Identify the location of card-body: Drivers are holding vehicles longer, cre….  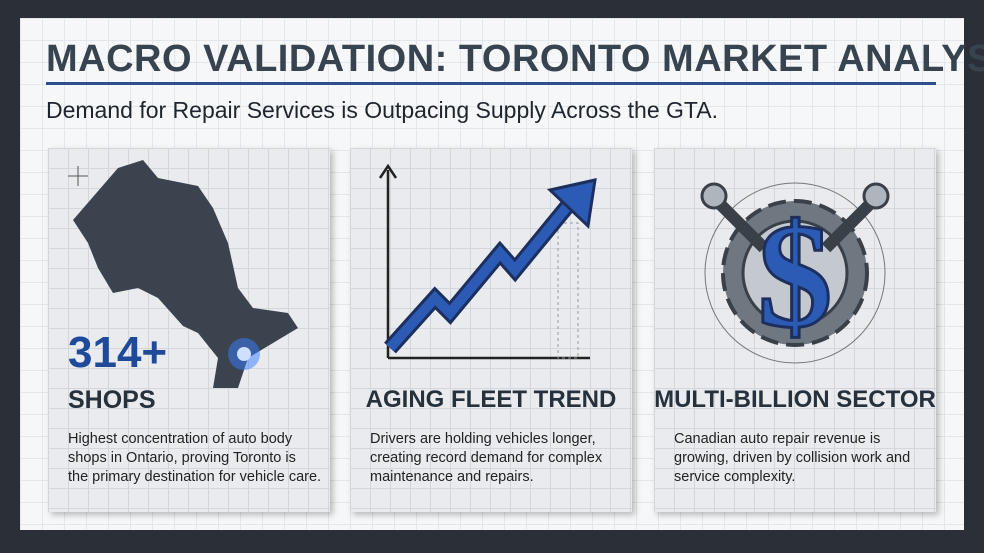
(486, 458).